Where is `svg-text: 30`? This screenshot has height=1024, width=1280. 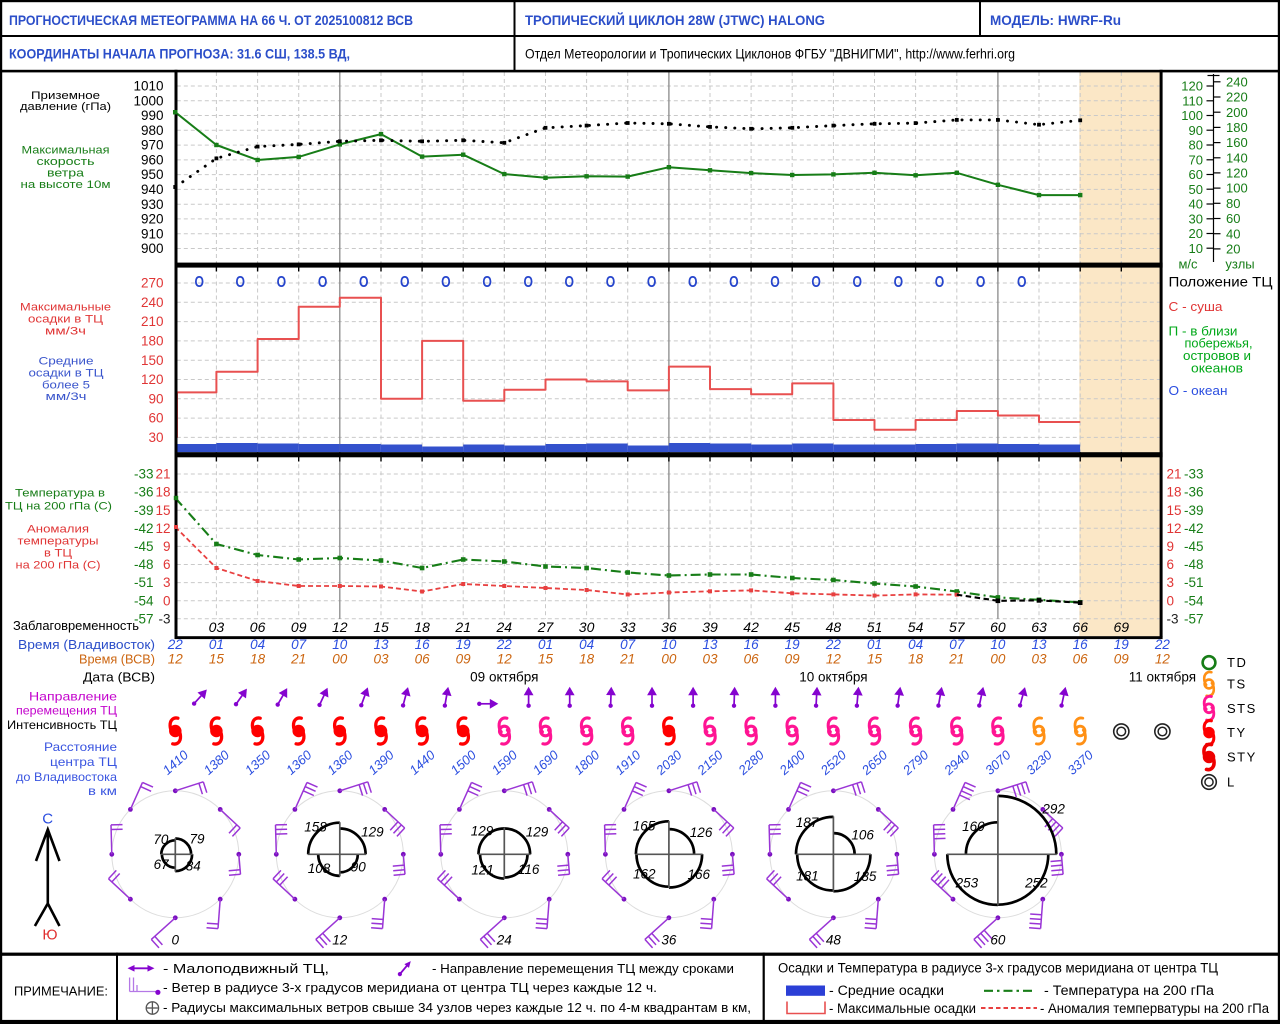 svg-text: 30 is located at coordinates (155, 437).